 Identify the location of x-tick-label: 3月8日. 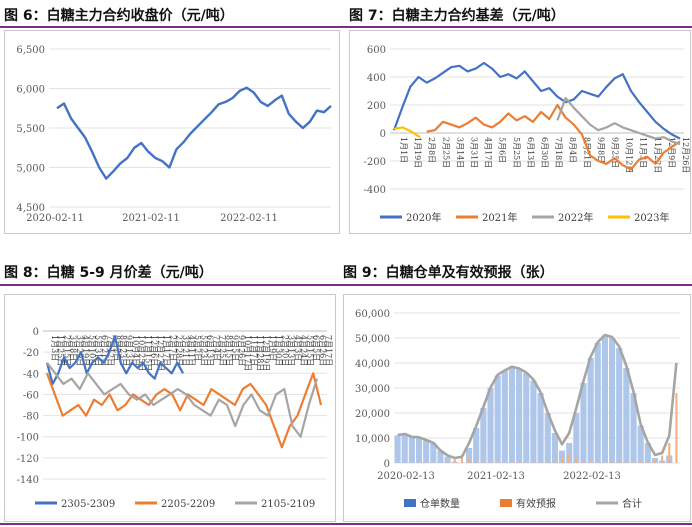
(73, 348).